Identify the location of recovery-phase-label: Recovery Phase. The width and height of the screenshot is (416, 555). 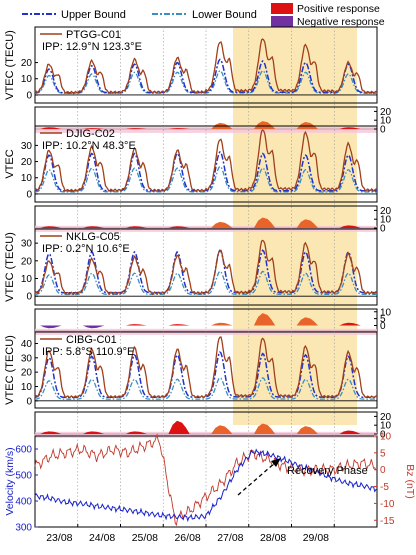
(327, 471).